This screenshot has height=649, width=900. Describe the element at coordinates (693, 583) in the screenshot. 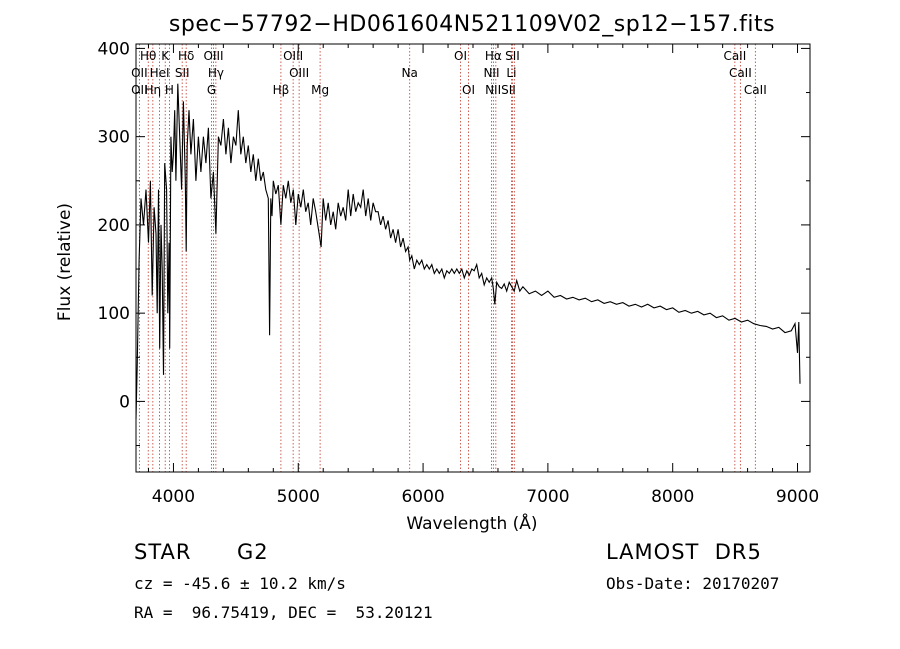

I see `observation-date: Obs-Date: 20170207` at that location.